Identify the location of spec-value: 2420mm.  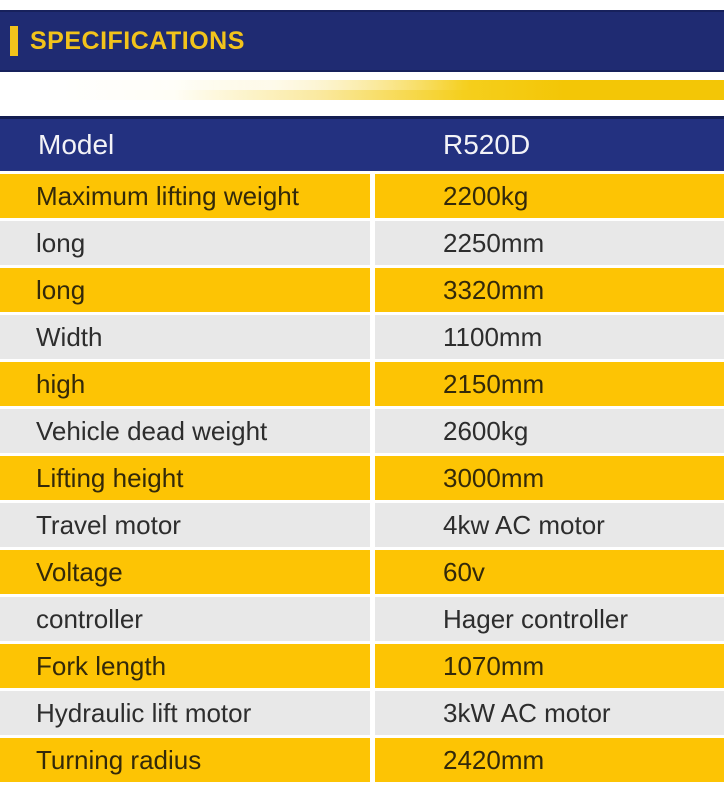
(549, 760).